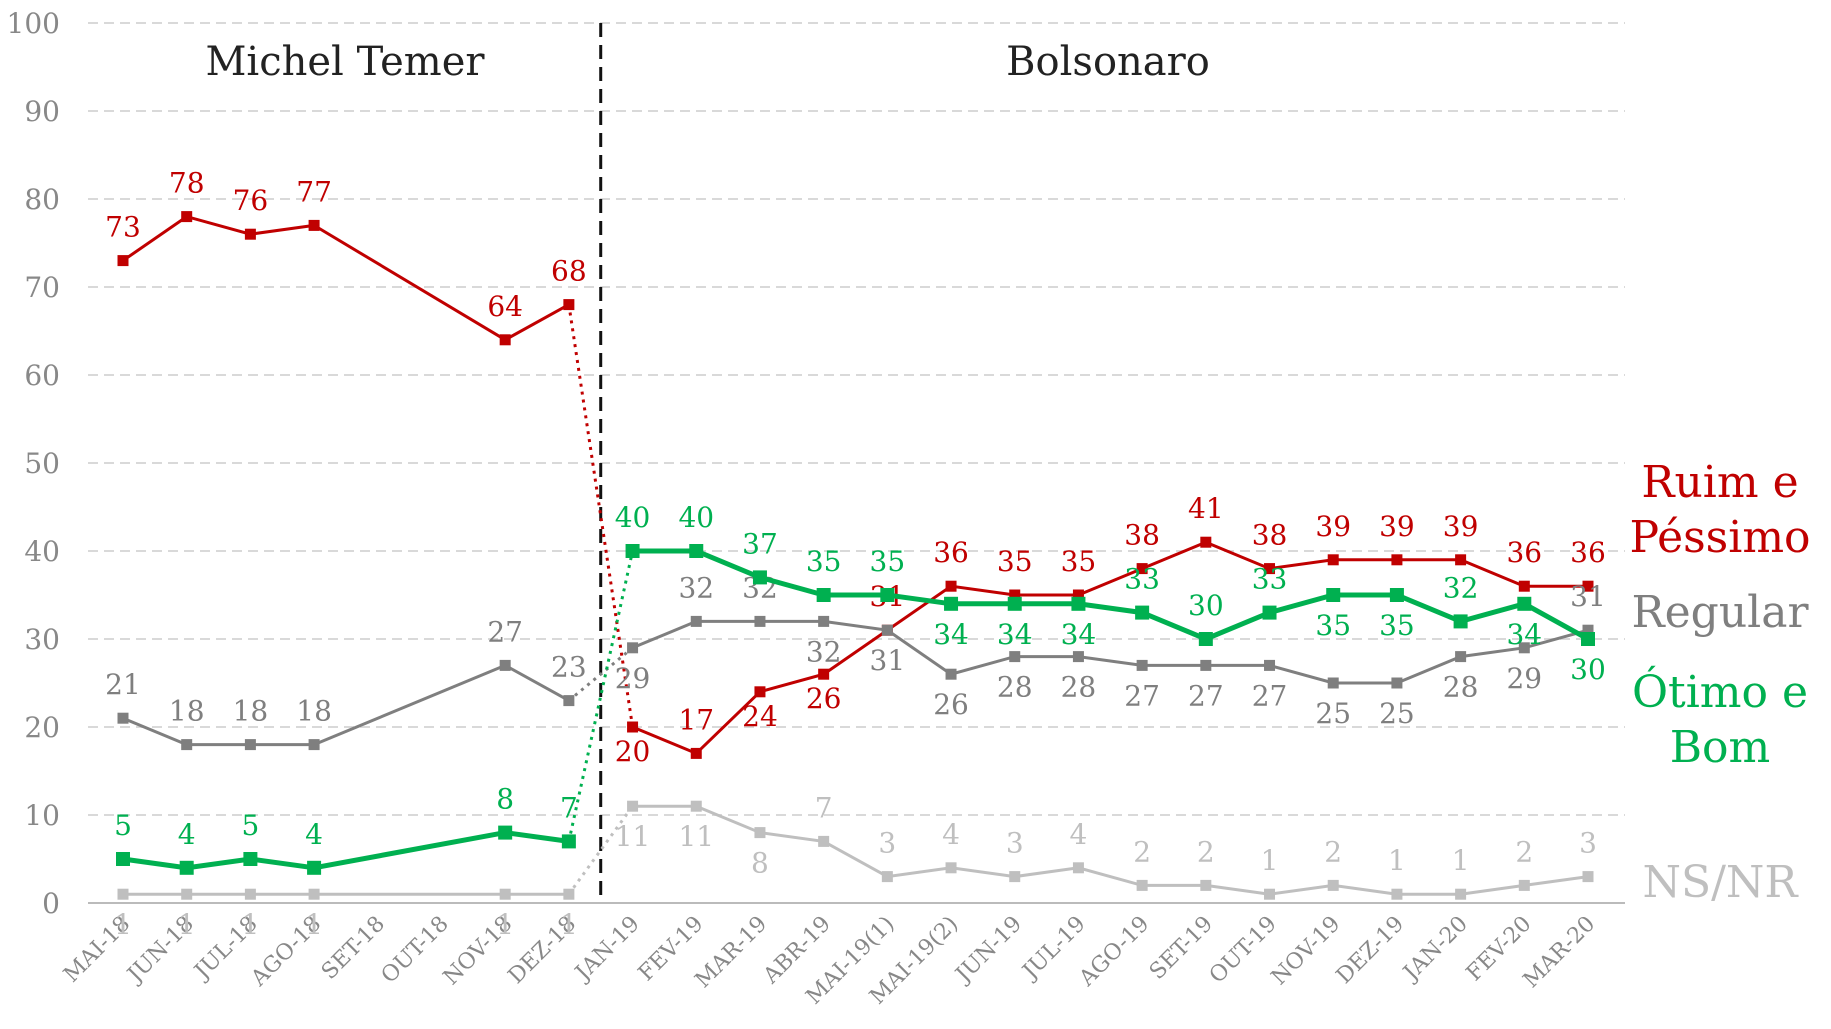 This screenshot has height=1029, width=1831. I want to click on data-label: 68, so click(569, 271).